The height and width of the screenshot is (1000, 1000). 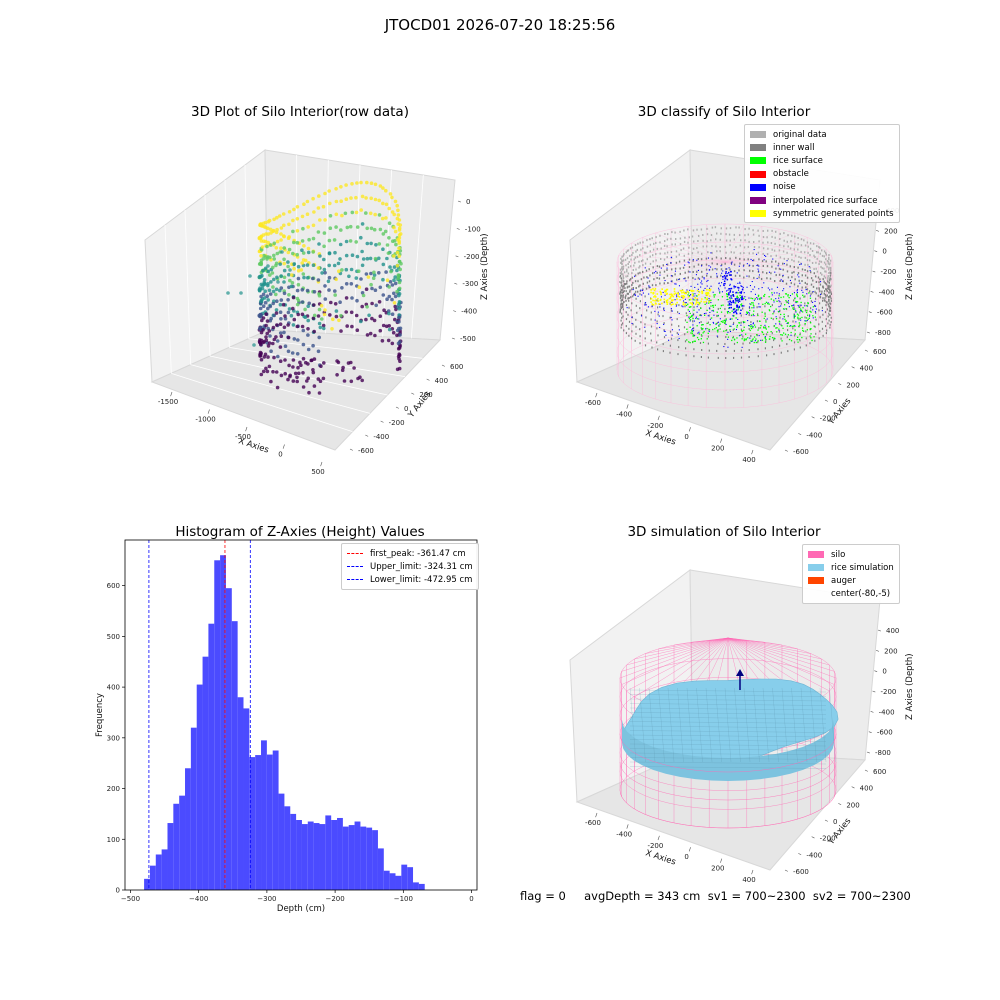 I want to click on panel2-ytick-mark, so click(x=826, y=400).